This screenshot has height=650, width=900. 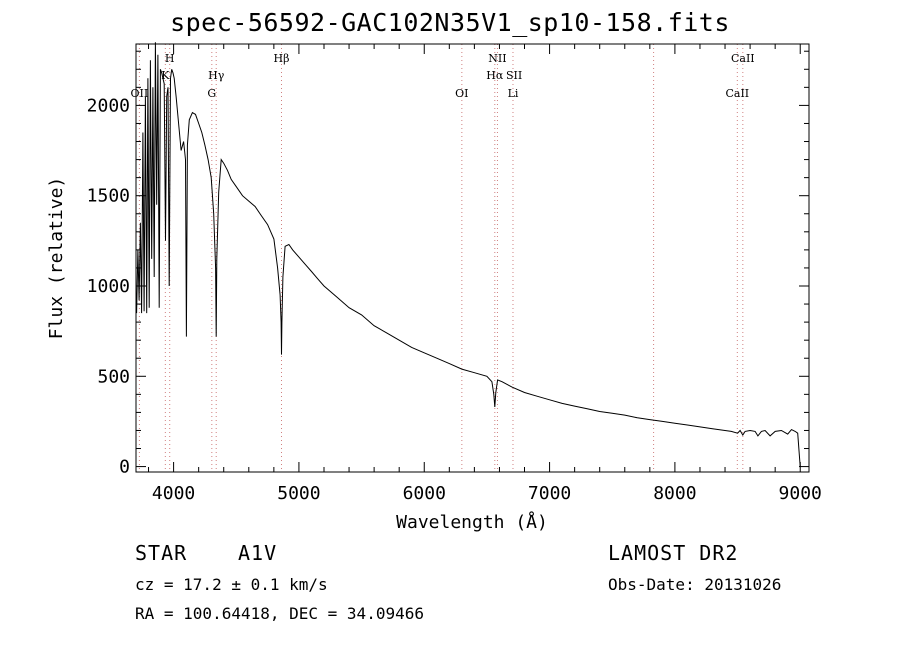 What do you see at coordinates (695, 584) in the screenshot?
I see `observation-date: Obs-Date: 20131026` at bounding box center [695, 584].